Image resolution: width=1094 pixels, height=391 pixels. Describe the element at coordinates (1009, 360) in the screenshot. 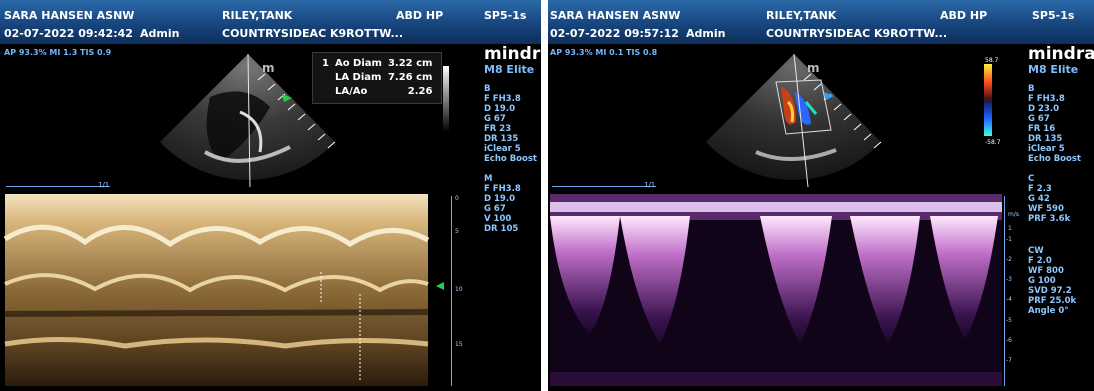

I see `velocity-tick: -7` at that location.